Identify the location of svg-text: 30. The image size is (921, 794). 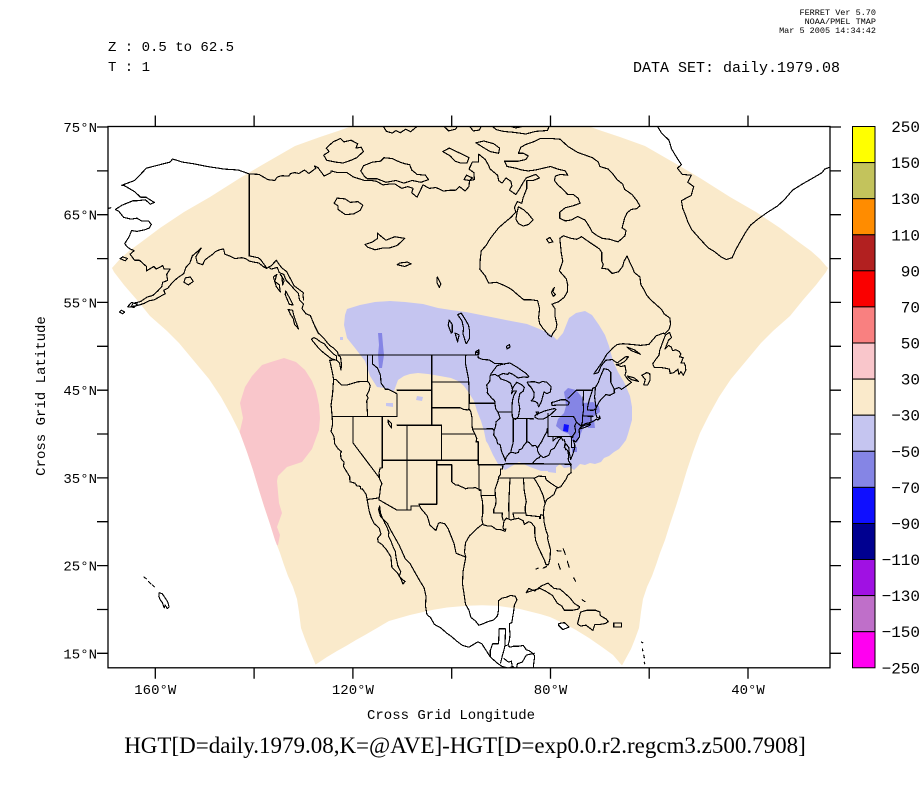
(910, 381).